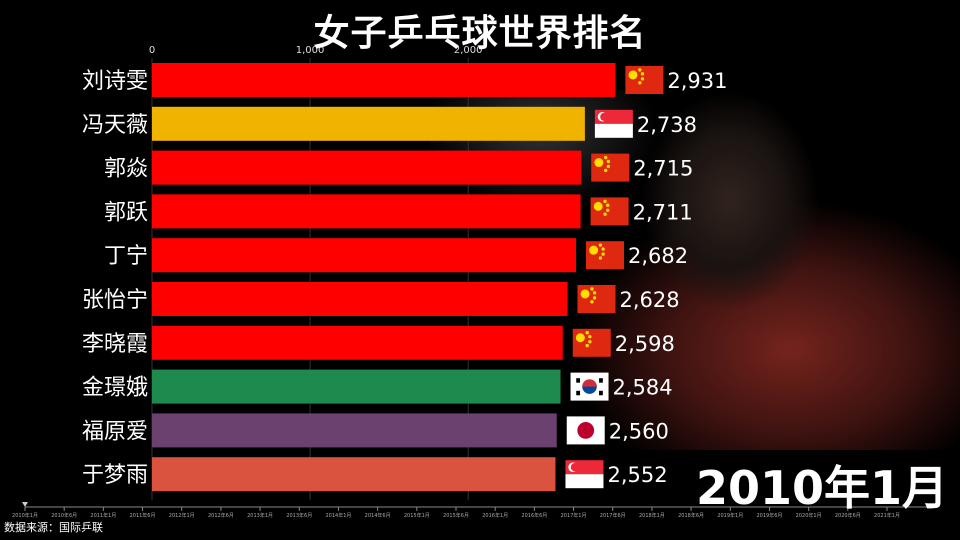 The image size is (960, 540). I want to click on timeline-tick-label: 2015年1月, so click(417, 515).